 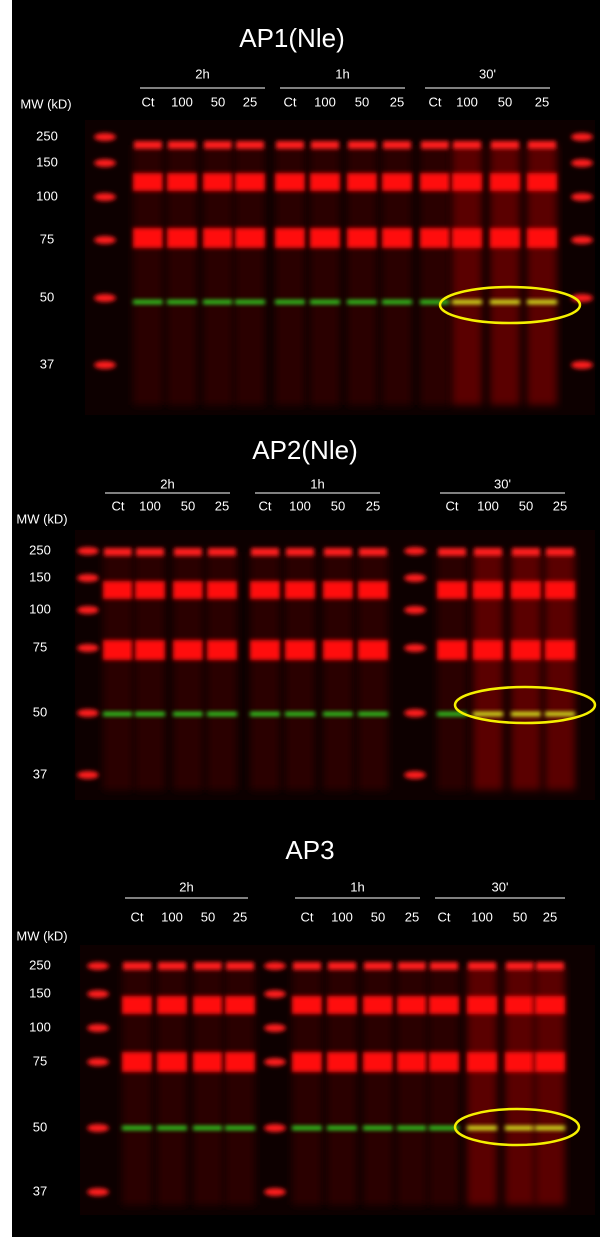 What do you see at coordinates (510, 305) in the screenshot?
I see `highlight-ellipse` at bounding box center [510, 305].